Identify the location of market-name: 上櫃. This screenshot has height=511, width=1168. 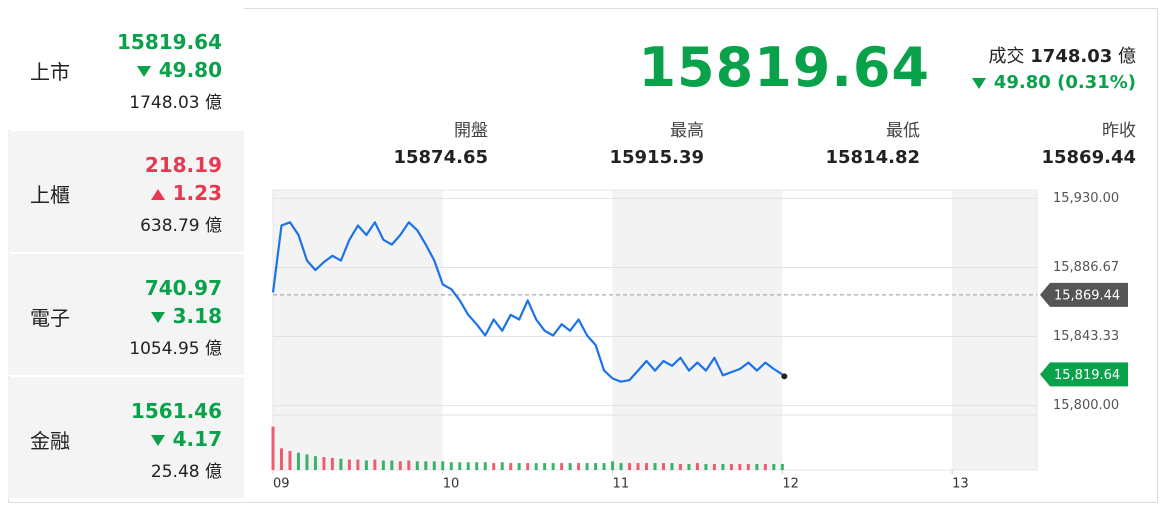
(50, 195).